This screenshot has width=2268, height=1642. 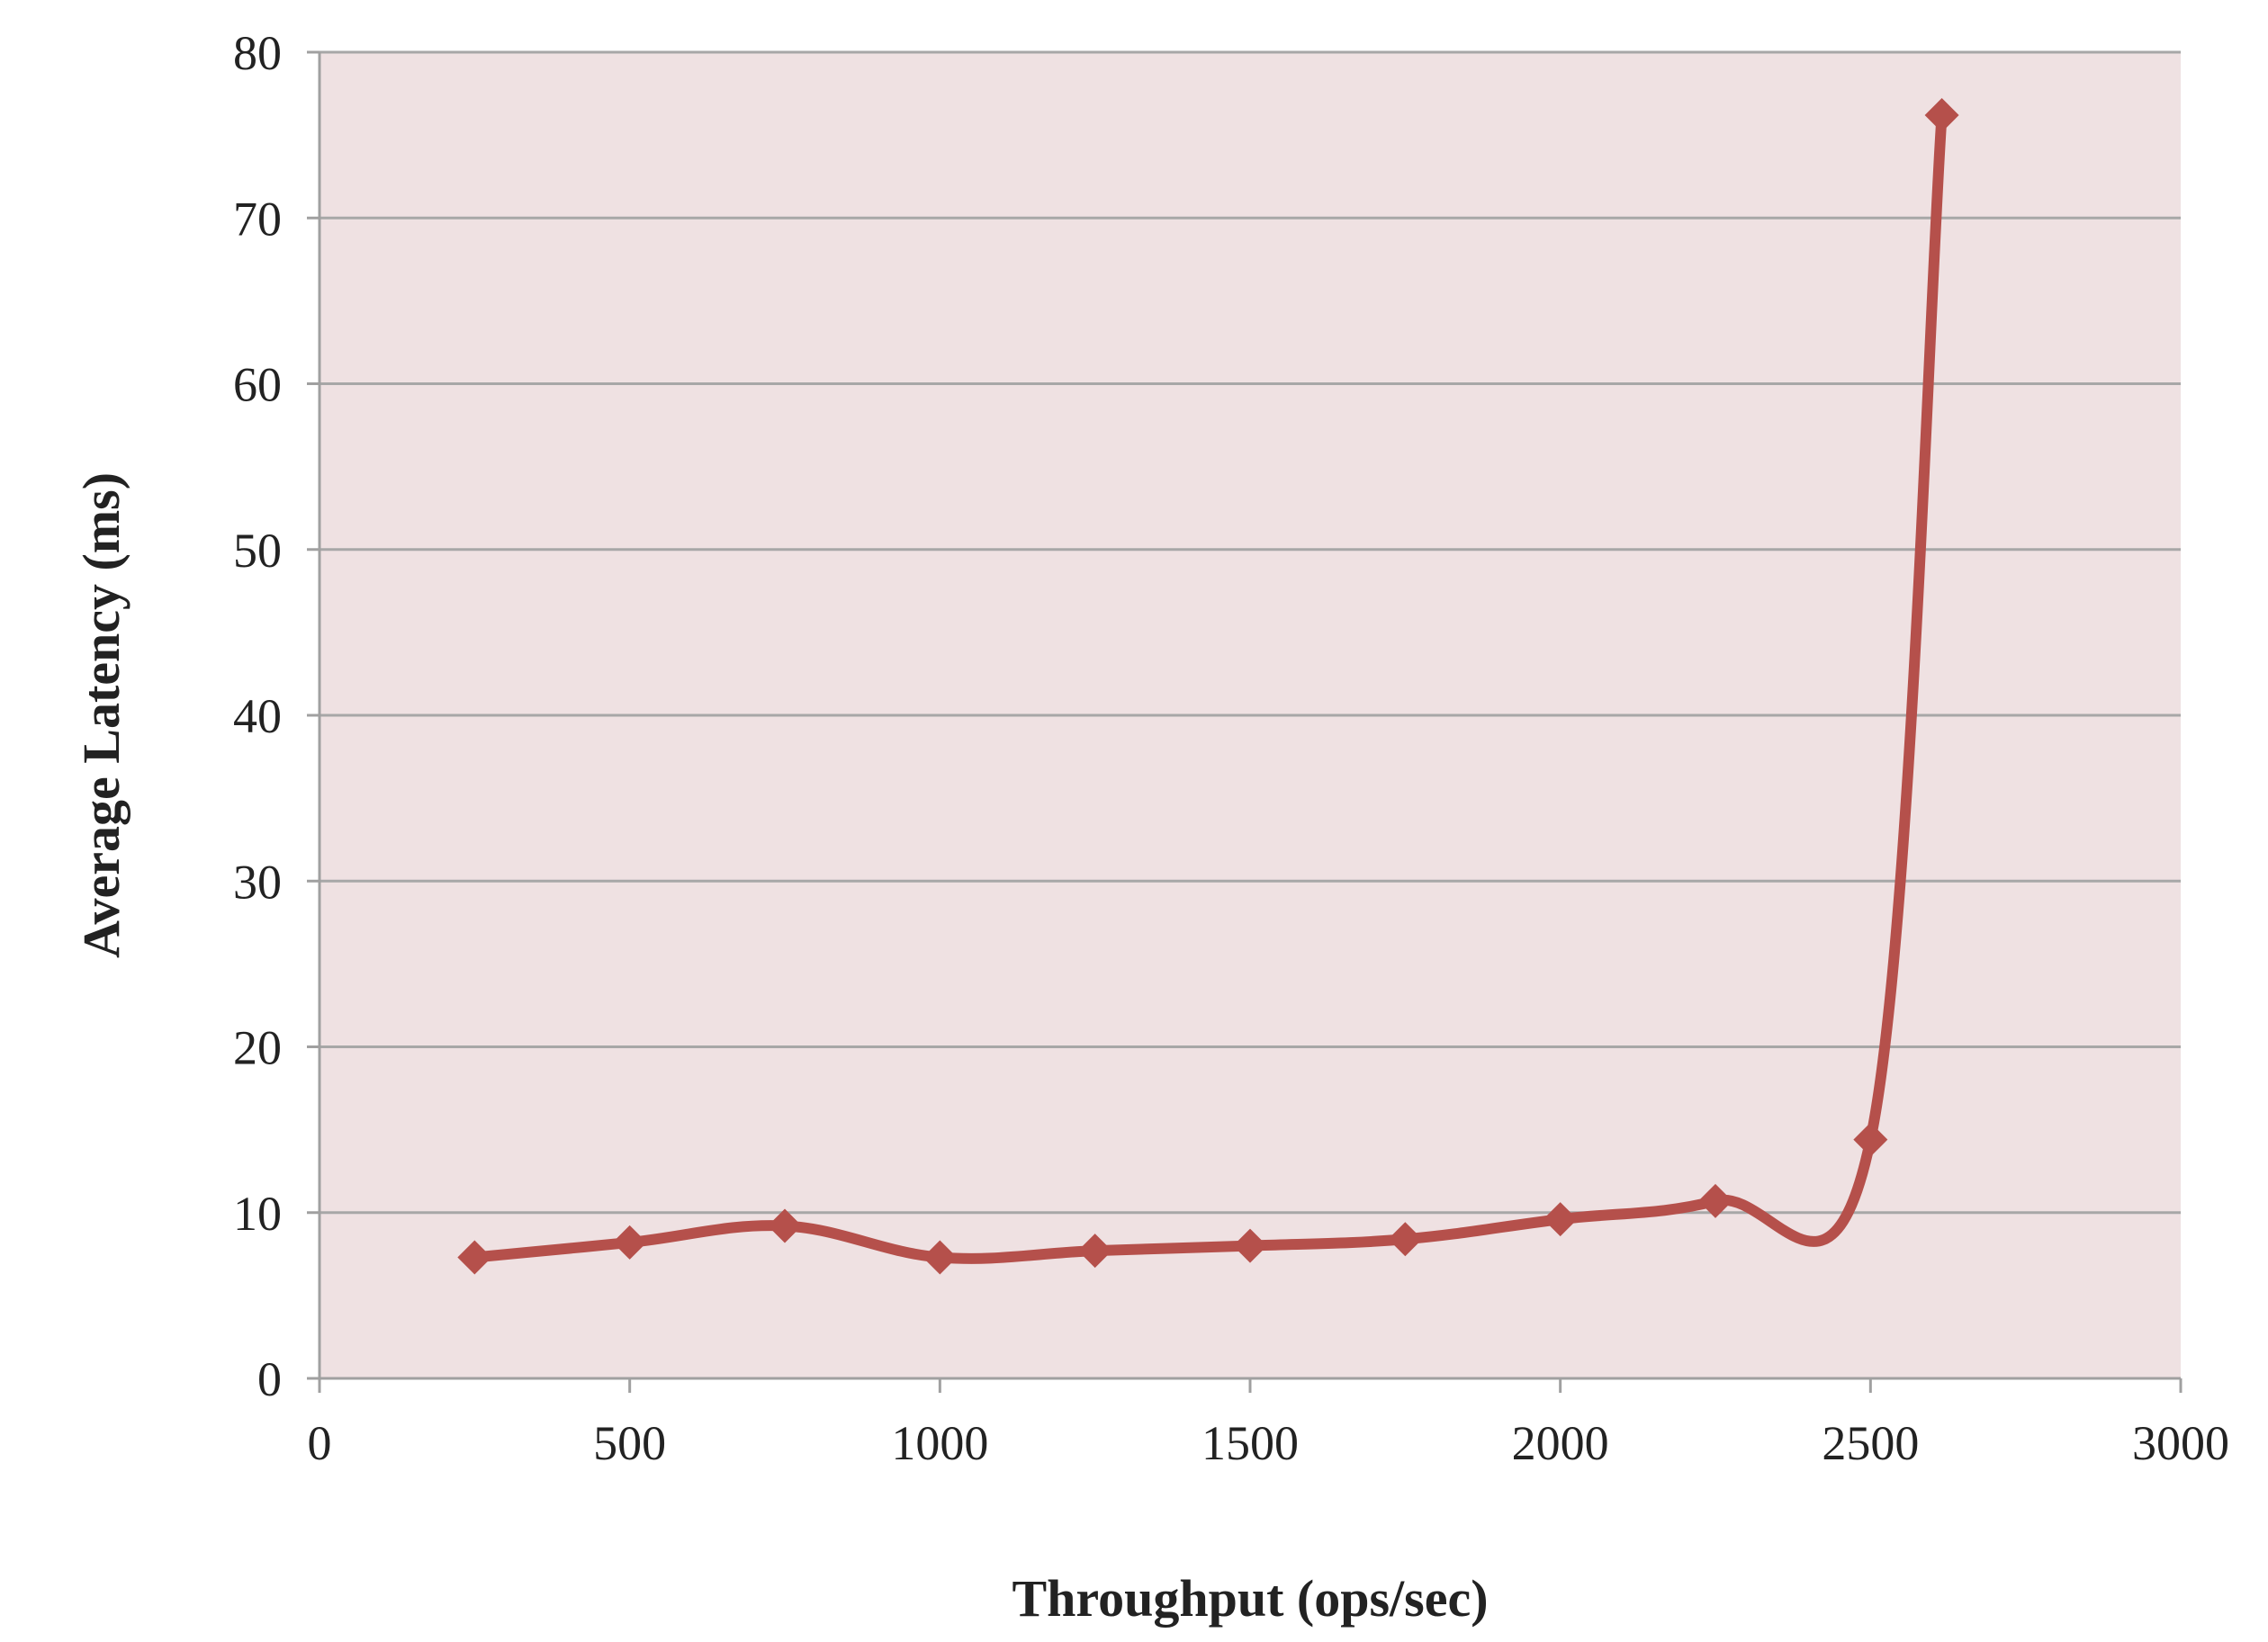 What do you see at coordinates (320, 1443) in the screenshot?
I see `x-tick-label: 0` at bounding box center [320, 1443].